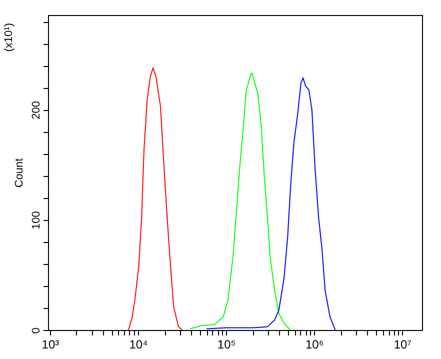  I want to click on x-tick-label: 10⁶, so click(314, 345).